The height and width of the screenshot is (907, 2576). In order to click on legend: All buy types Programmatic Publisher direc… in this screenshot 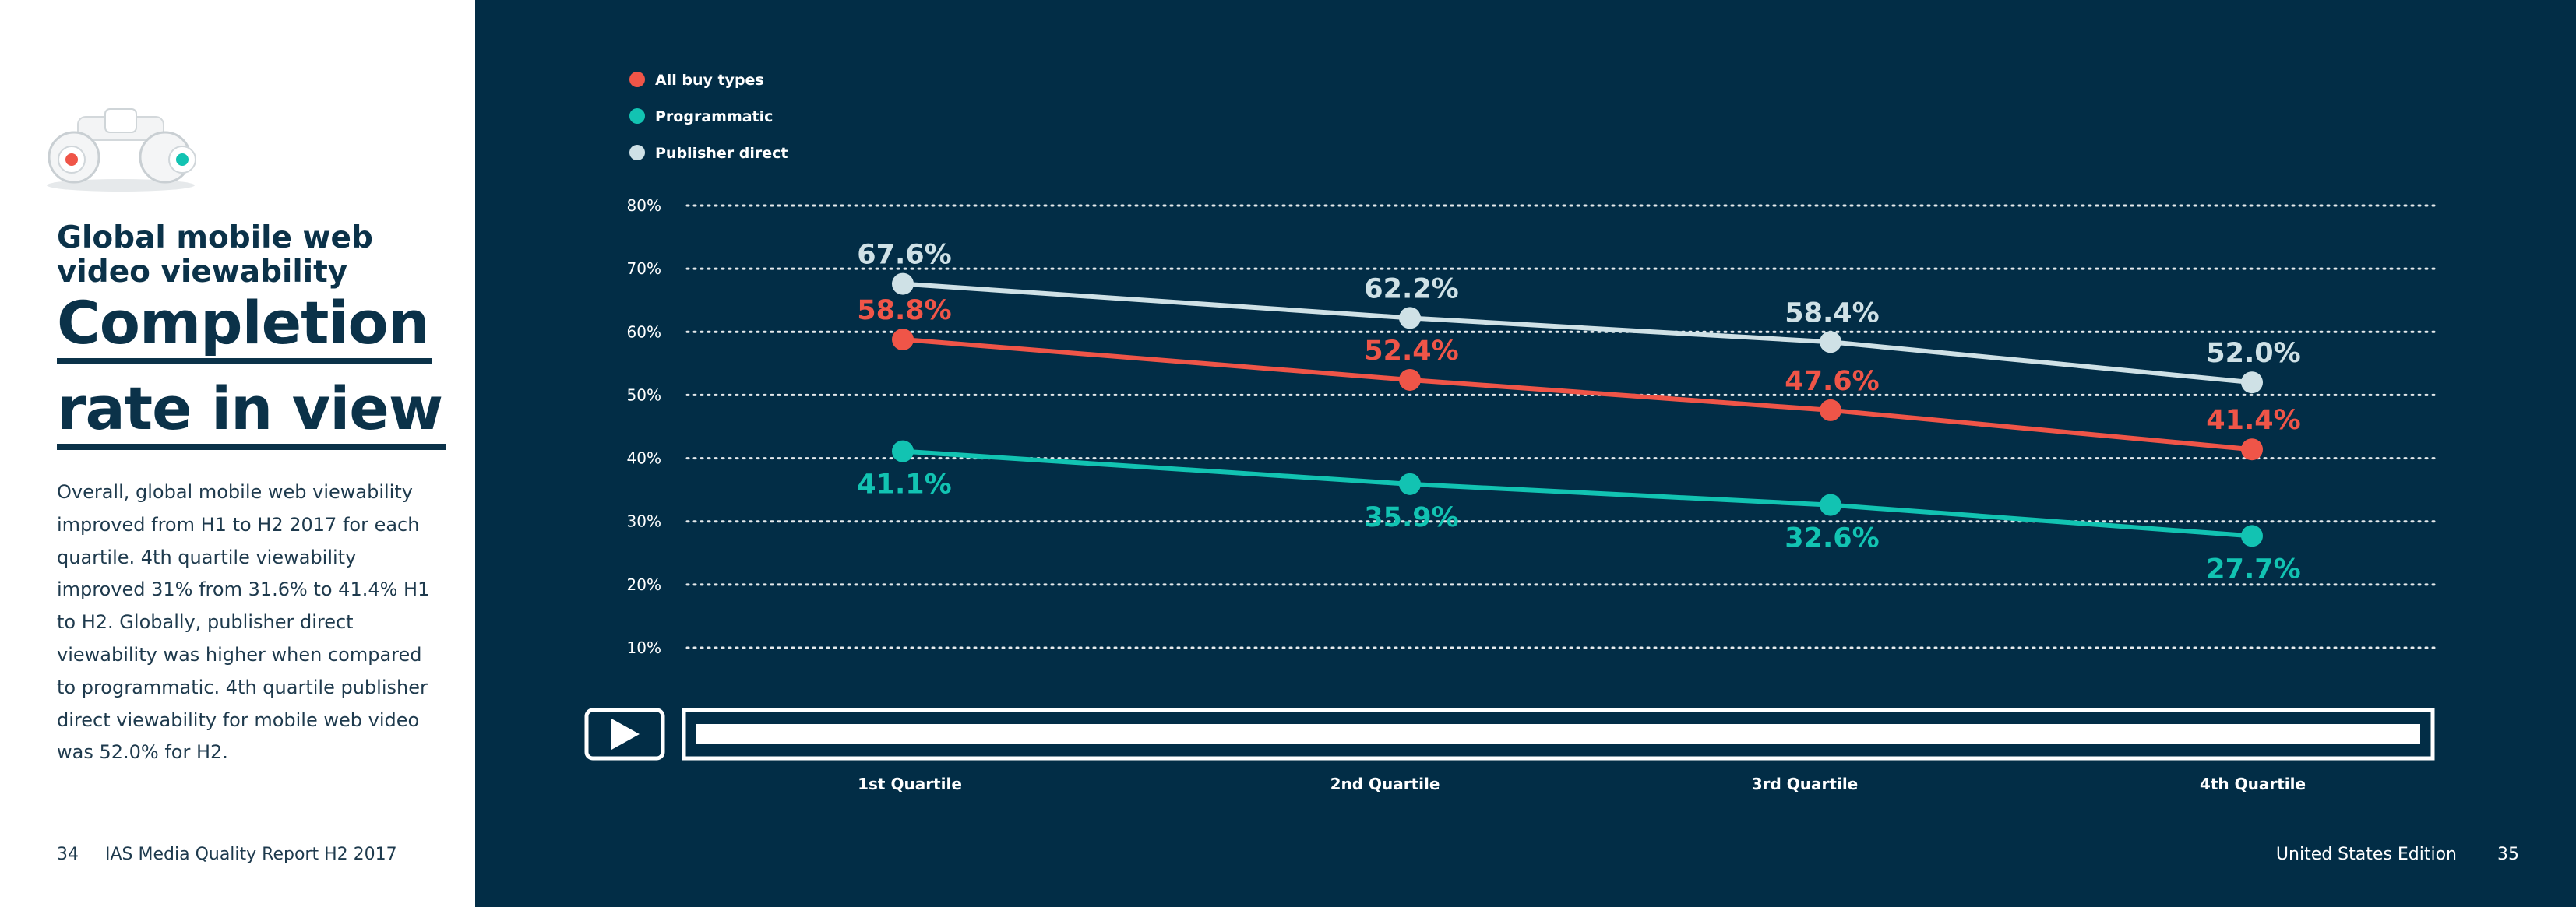, I will do `click(708, 117)`.